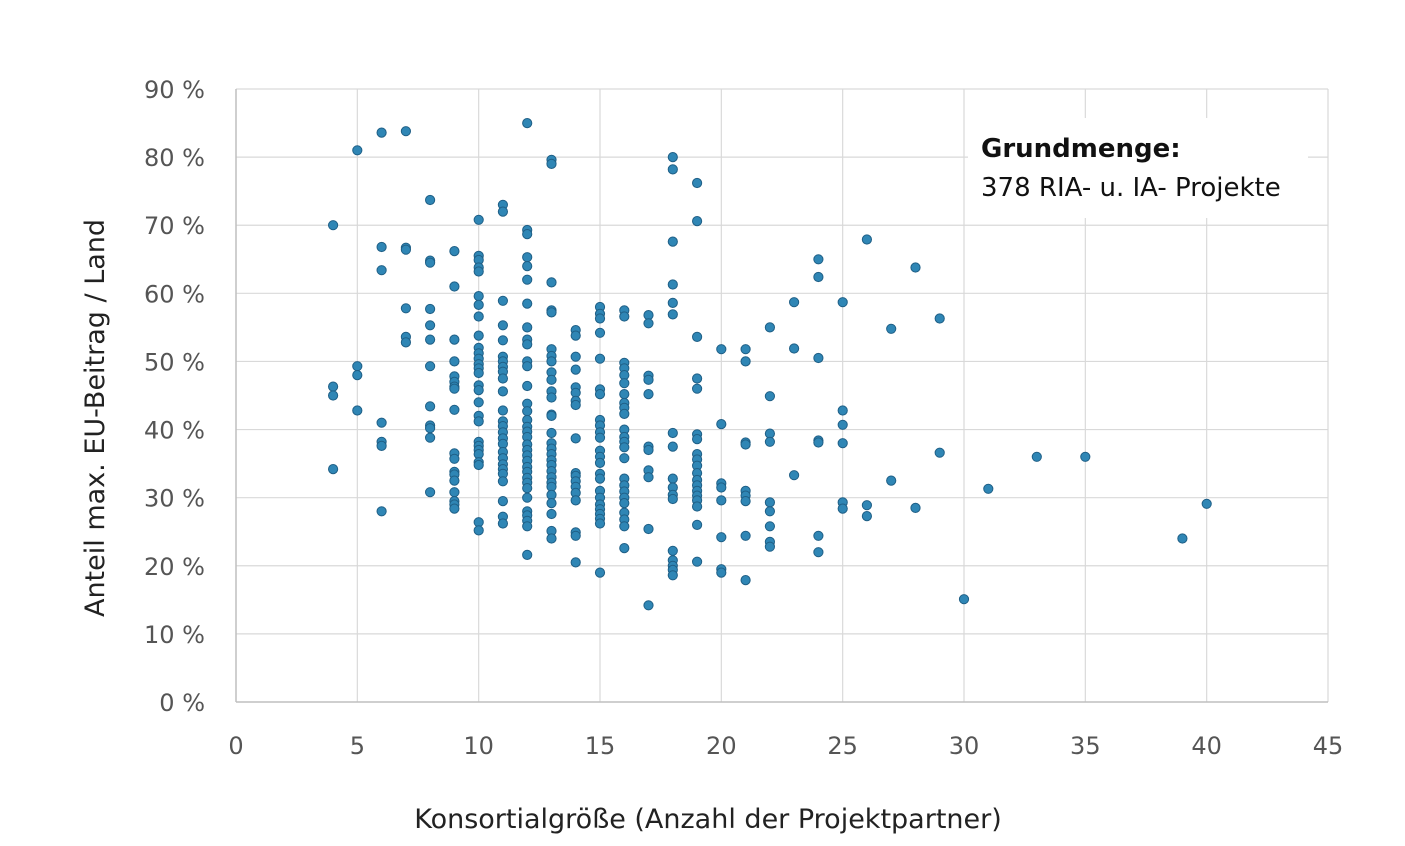 This screenshot has width=1405, height=846. What do you see at coordinates (721, 746) in the screenshot?
I see `x-tick-label: 20` at bounding box center [721, 746].